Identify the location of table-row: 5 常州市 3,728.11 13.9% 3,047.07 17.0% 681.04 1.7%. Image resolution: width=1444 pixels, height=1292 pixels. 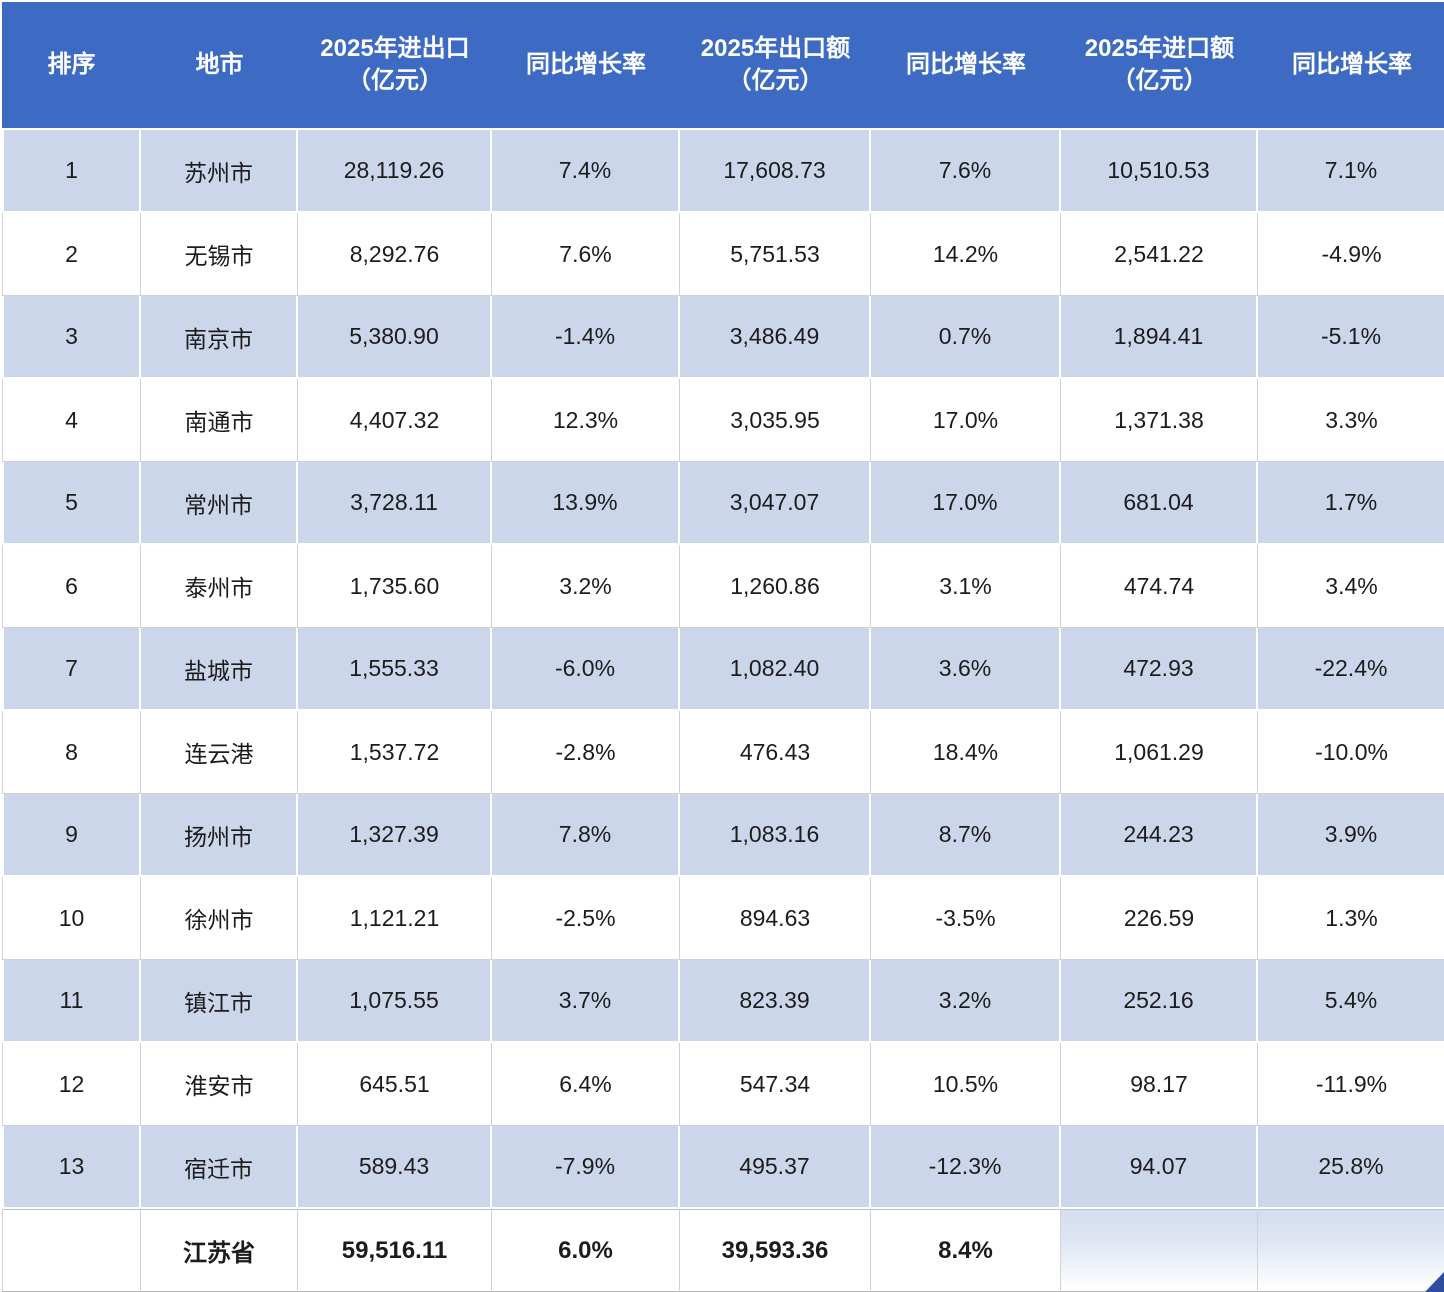
(723, 503).